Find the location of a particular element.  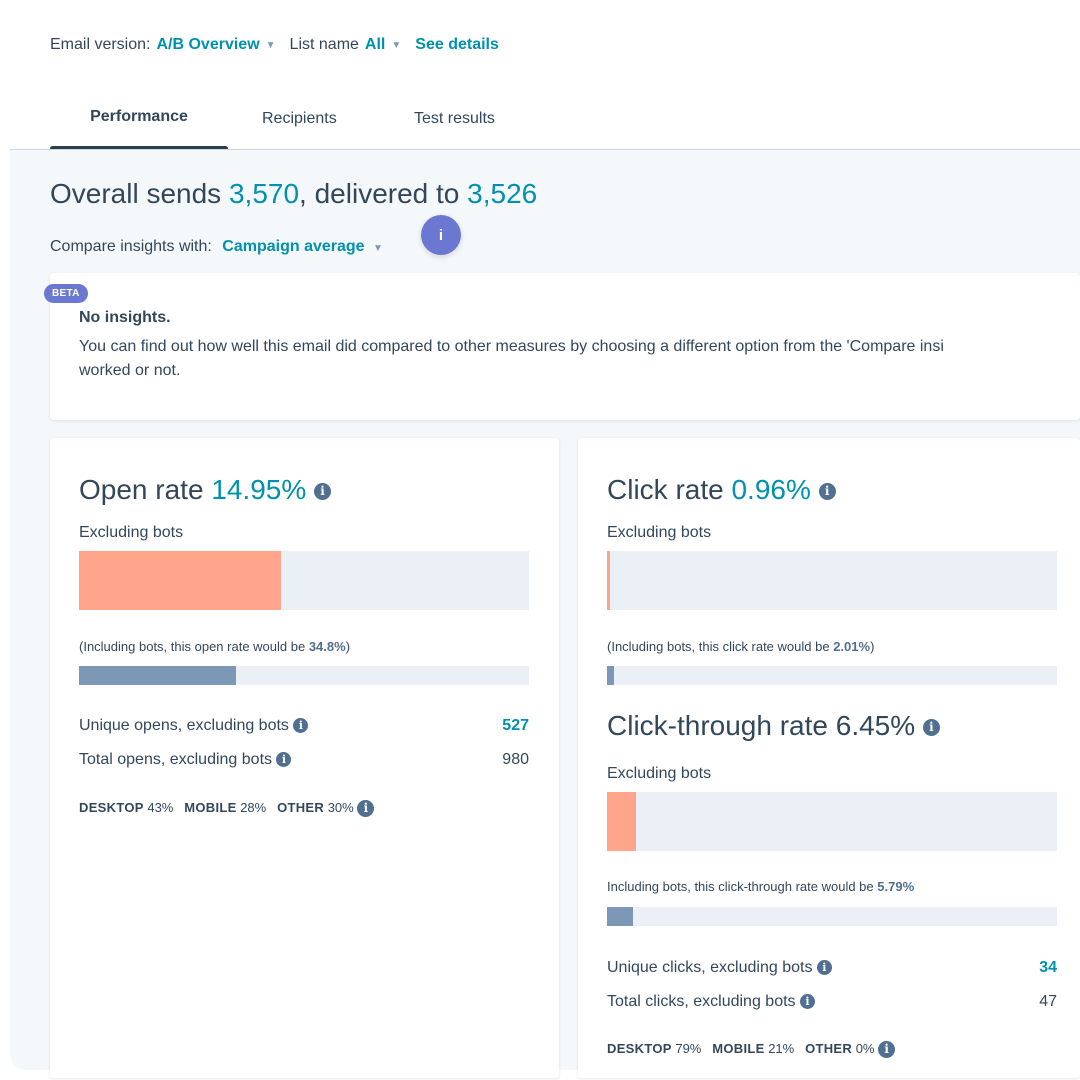

click-rate-label: Click rate is located at coordinates (665, 489).